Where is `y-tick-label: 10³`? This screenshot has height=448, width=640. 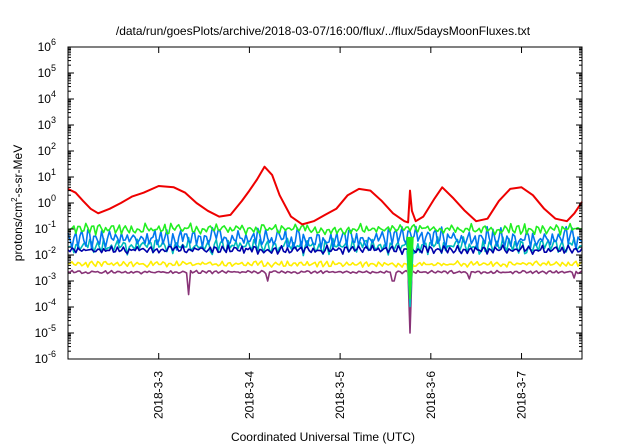
y-tick-label: 10³ is located at coordinates (47, 123).